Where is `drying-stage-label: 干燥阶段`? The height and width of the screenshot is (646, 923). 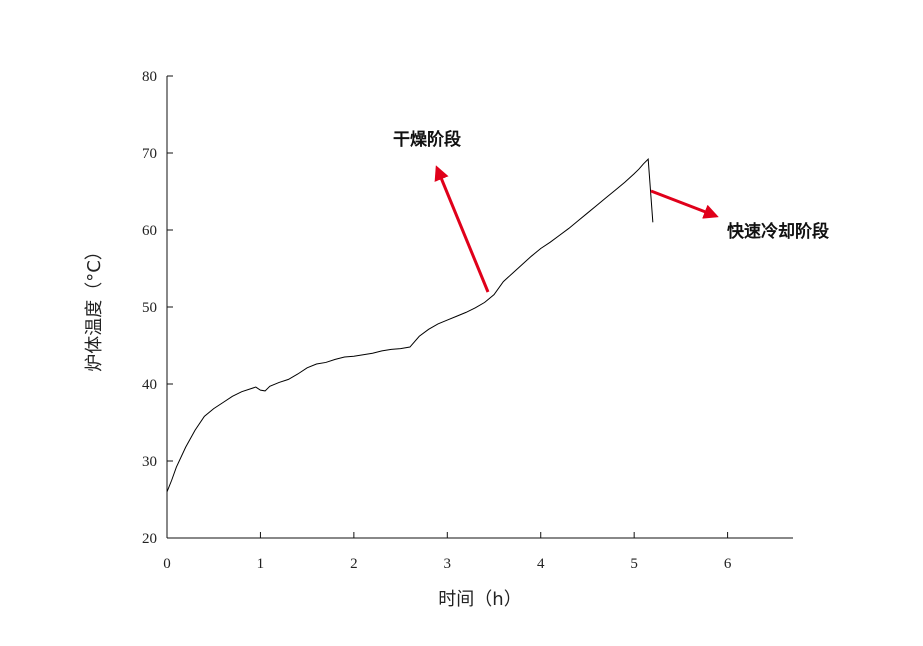
drying-stage-label: 干燥阶段 is located at coordinates (427, 139).